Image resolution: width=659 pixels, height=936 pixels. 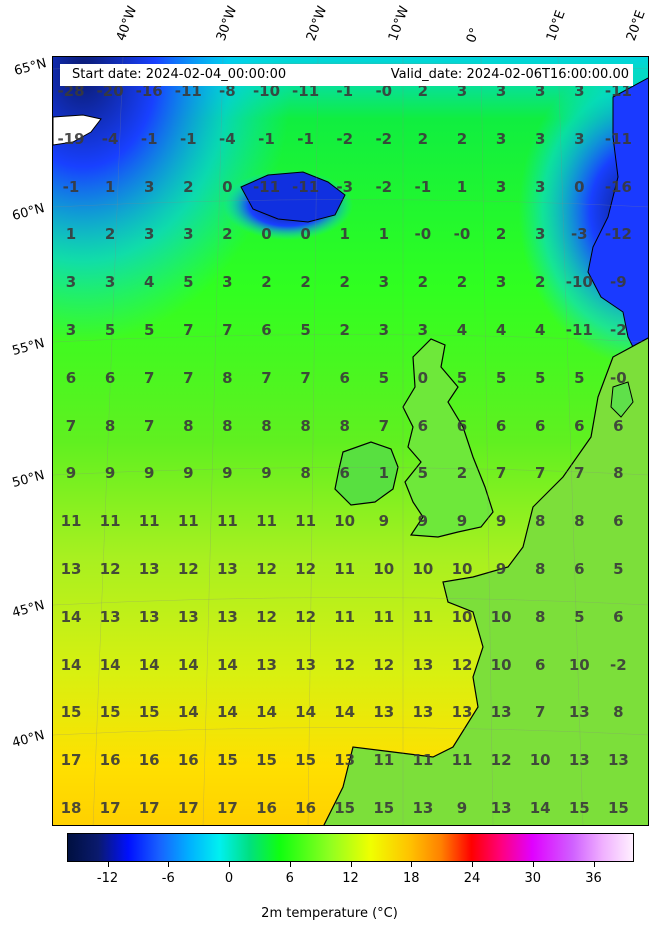 I want to click on colorbar-tick-label: 6, so click(x=289, y=878).